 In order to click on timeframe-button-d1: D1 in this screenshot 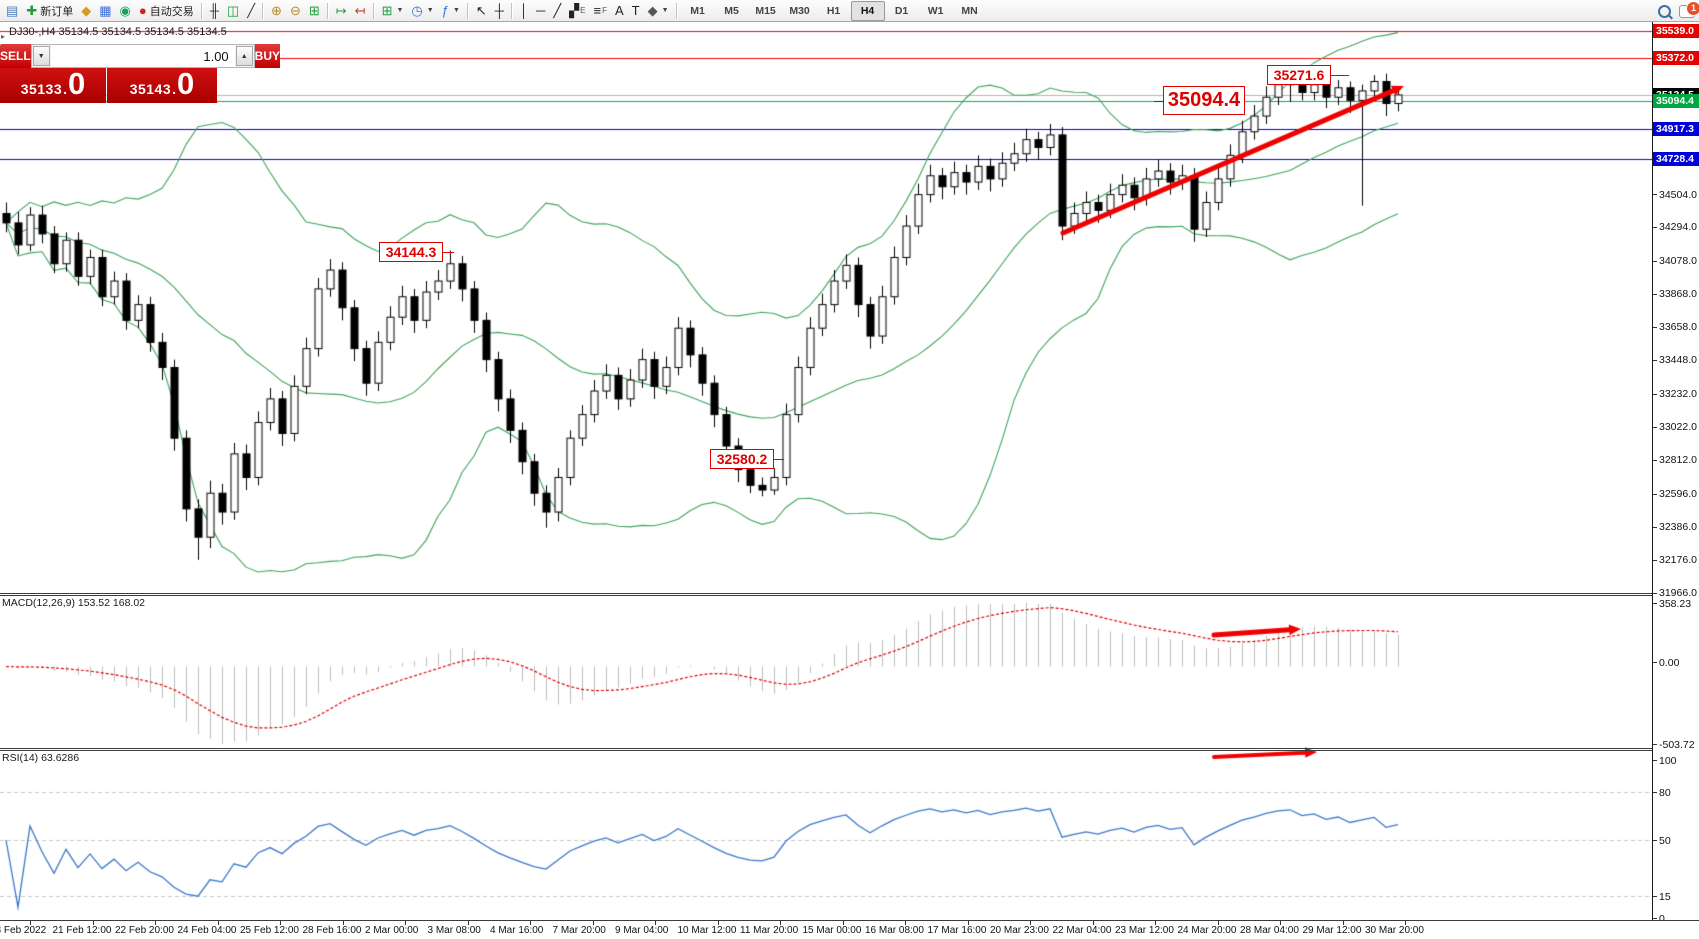, I will do `click(901, 10)`.